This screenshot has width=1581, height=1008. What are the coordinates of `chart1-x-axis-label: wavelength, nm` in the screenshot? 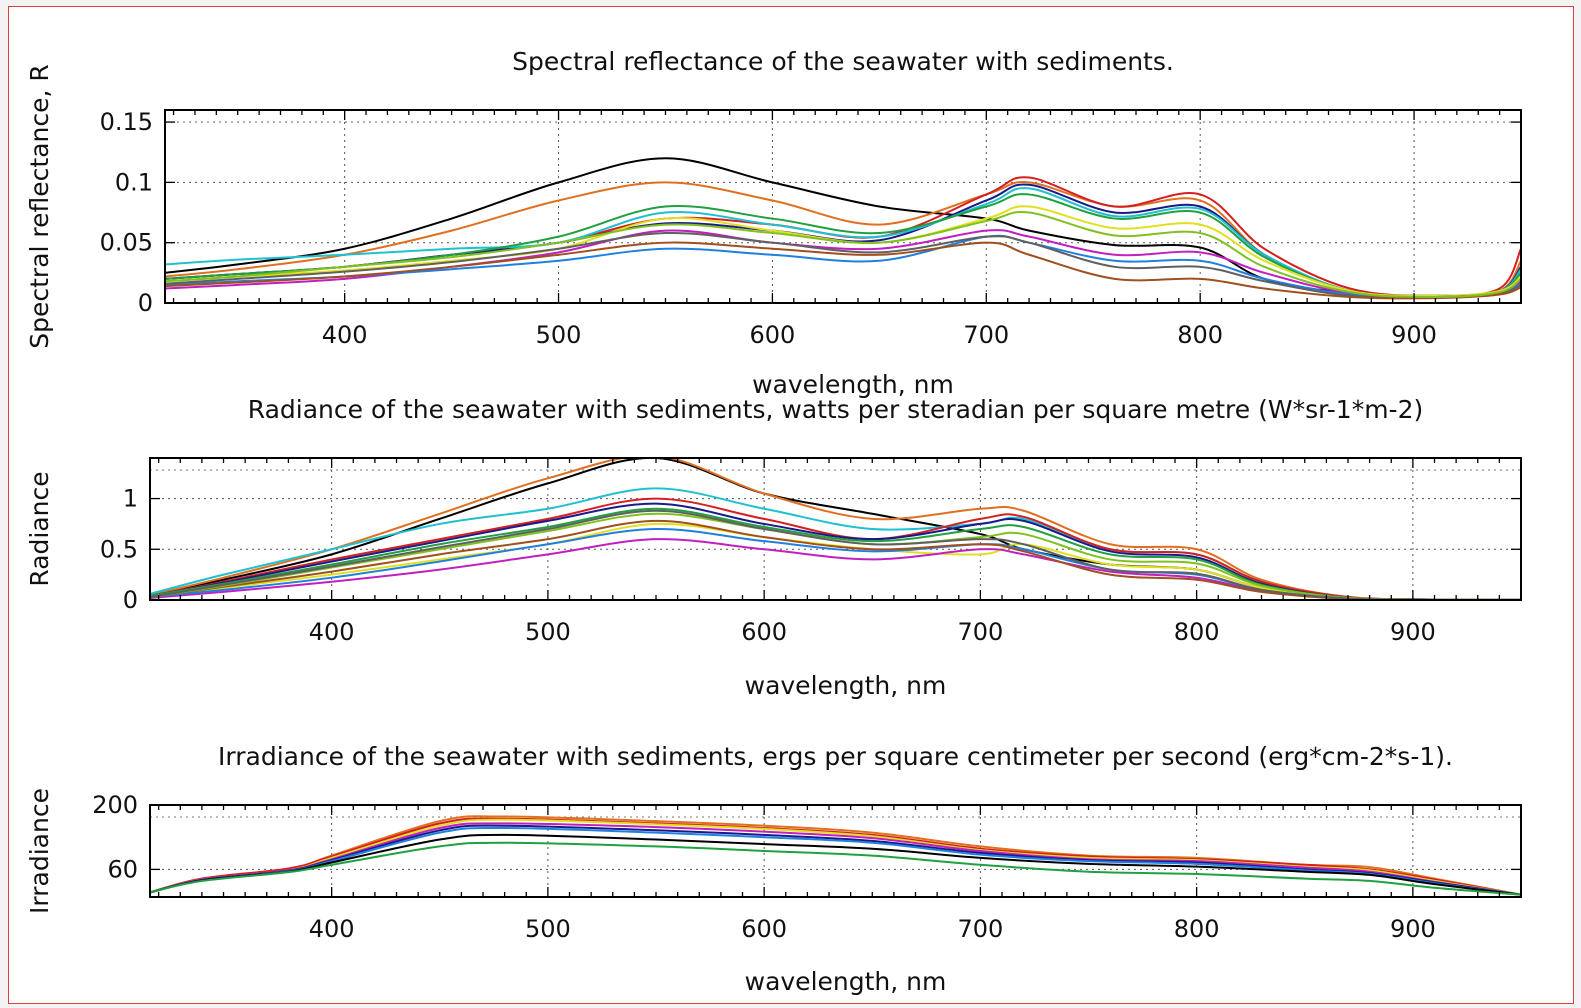 It's located at (853, 384).